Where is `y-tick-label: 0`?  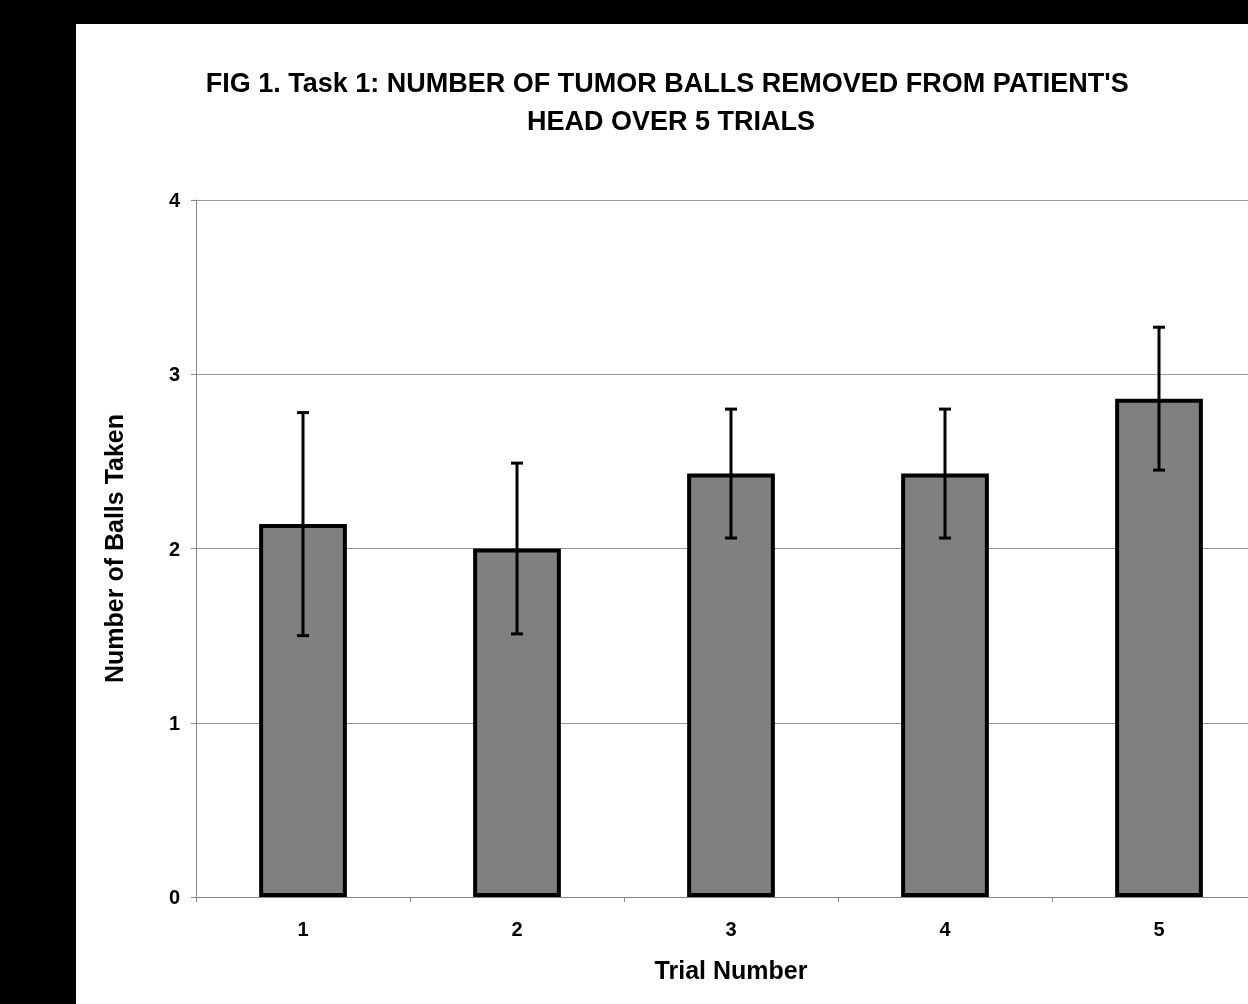 y-tick-label: 0 is located at coordinates (174, 897).